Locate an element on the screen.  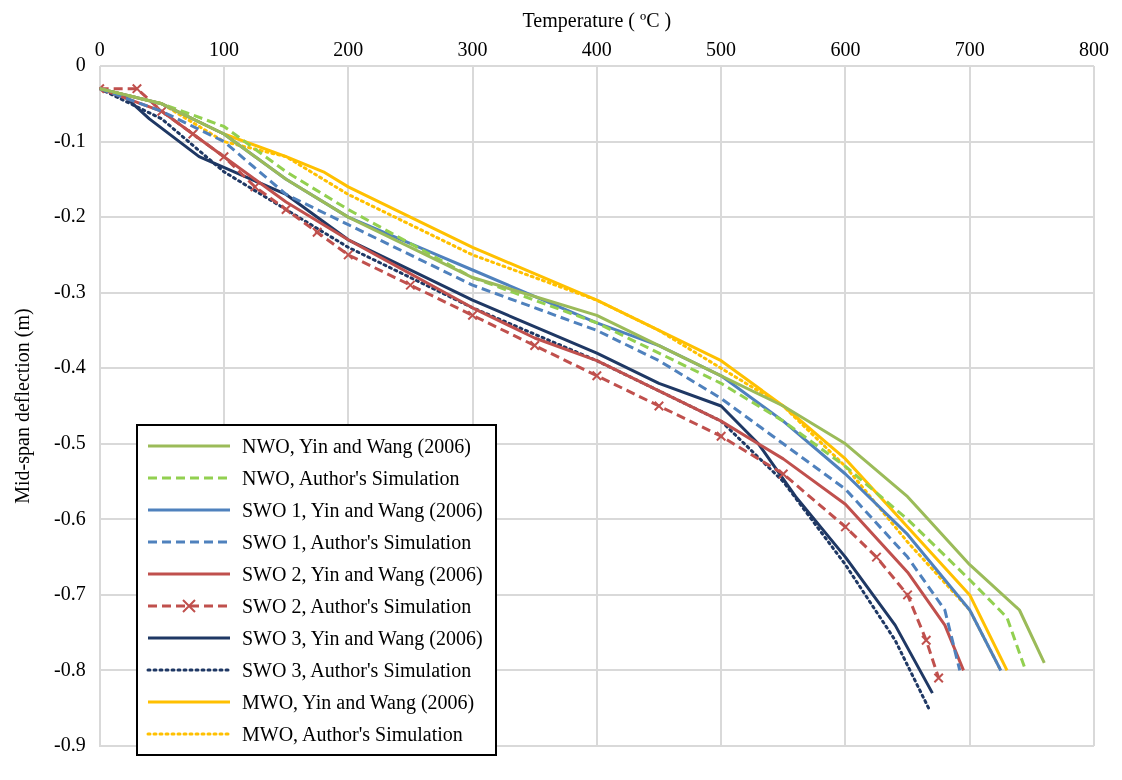
y-tick-label: -0.6 is located at coordinates (69, 517).